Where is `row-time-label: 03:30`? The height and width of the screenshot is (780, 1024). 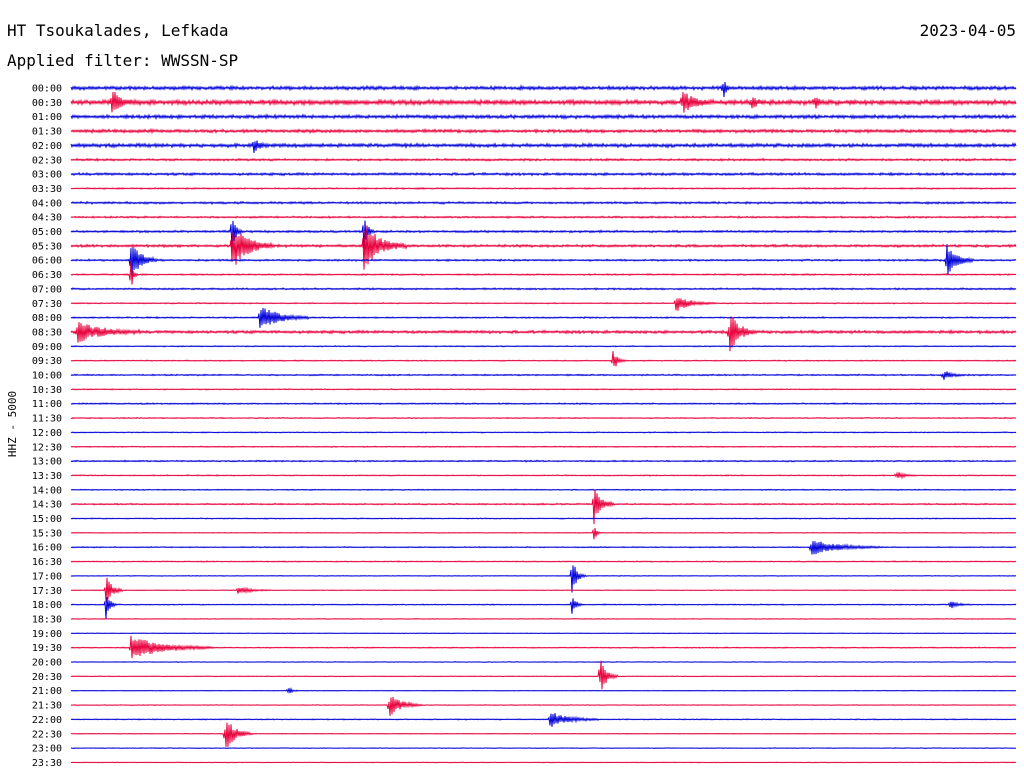 row-time-label: 03:30 is located at coordinates (47, 189).